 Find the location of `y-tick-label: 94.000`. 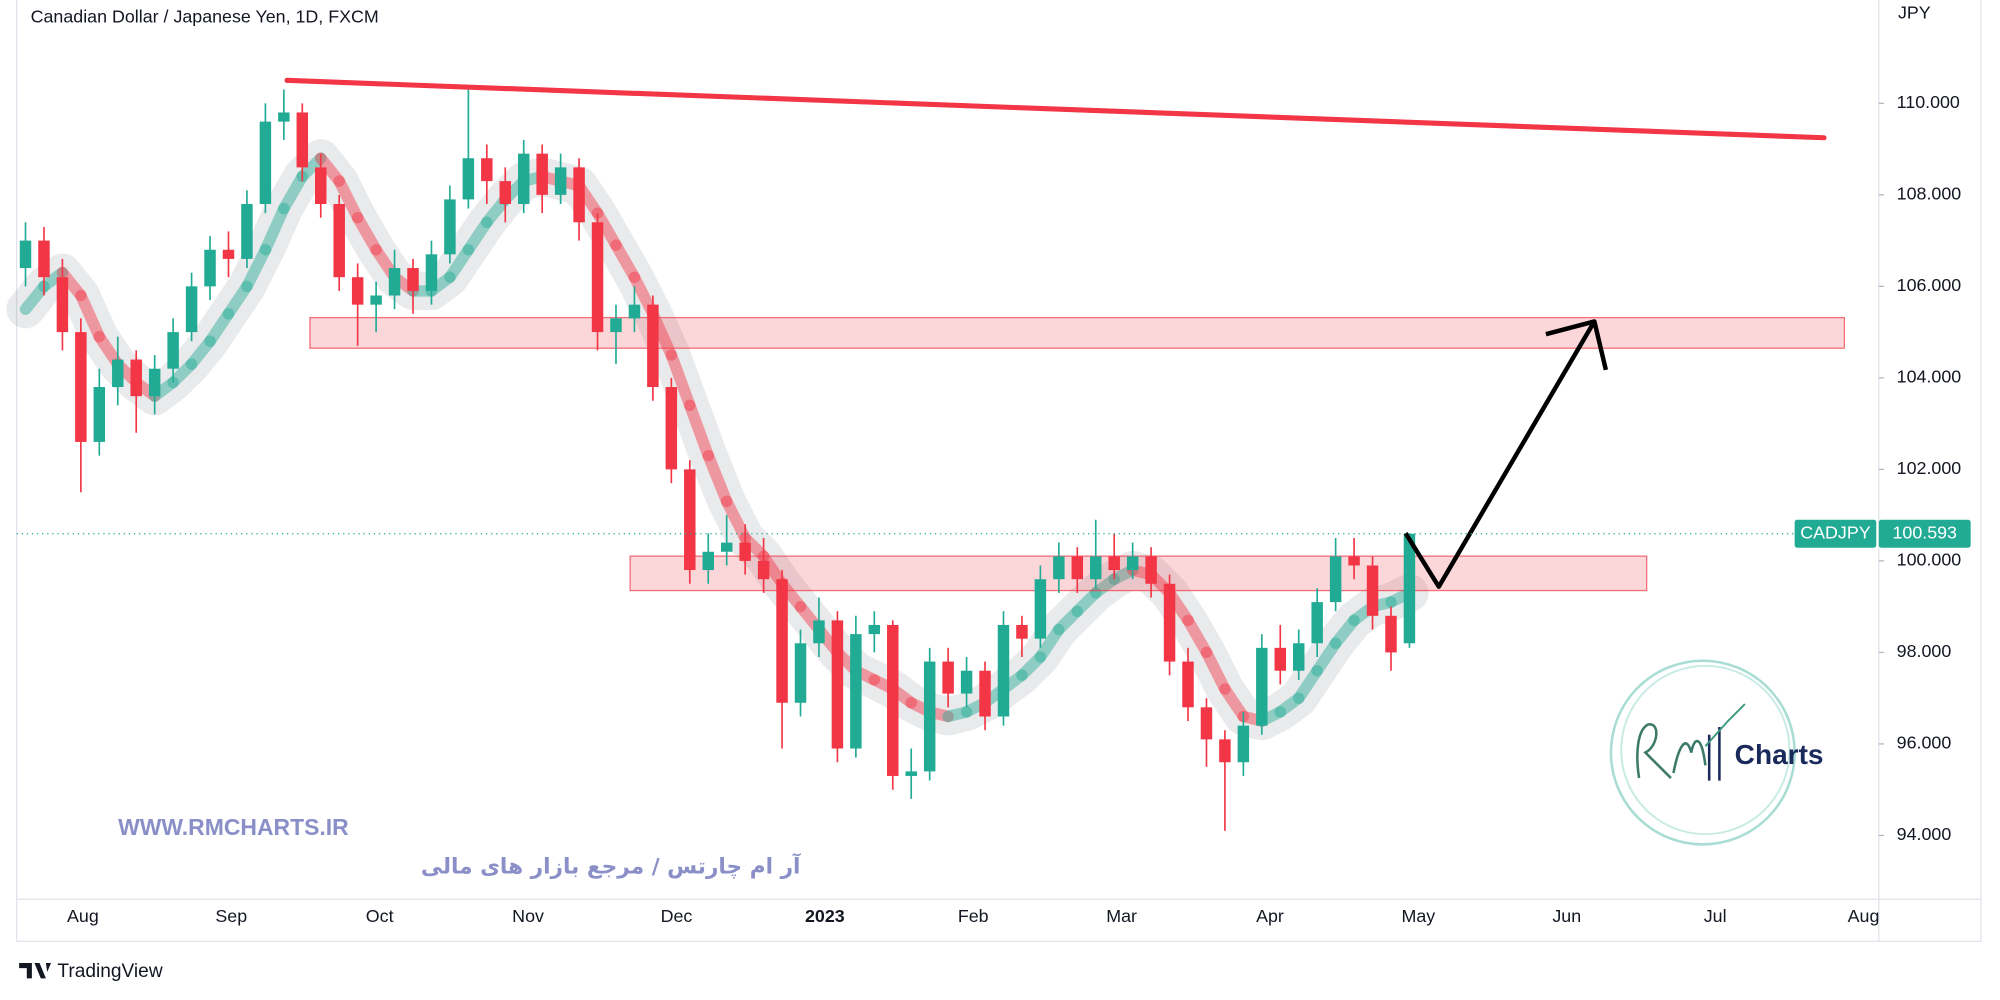

y-tick-label: 94.000 is located at coordinates (1924, 834).